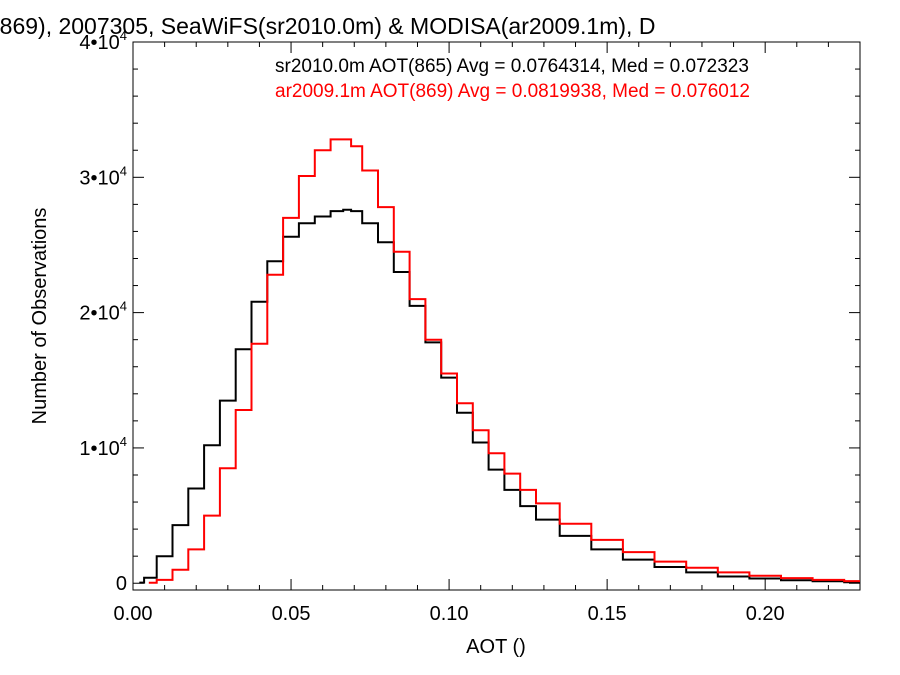  I want to click on y-tick-label: 4•104, so click(103, 41).